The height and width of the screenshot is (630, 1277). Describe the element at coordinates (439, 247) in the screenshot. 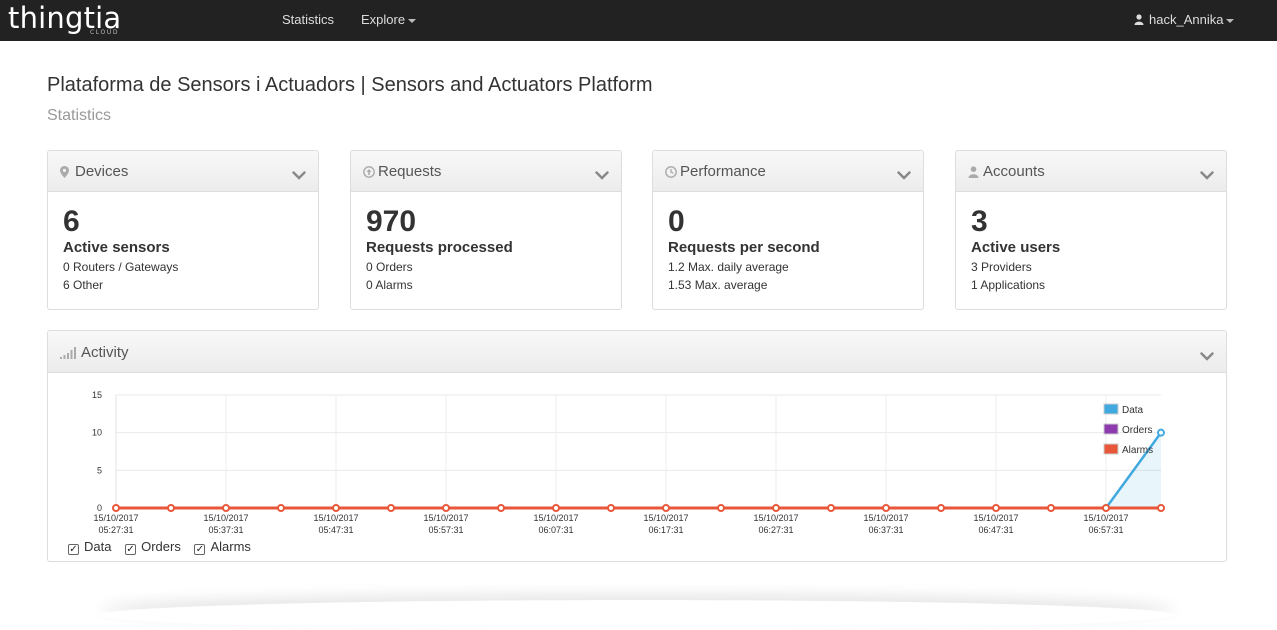

I see `requests-label: Requests processed` at that location.